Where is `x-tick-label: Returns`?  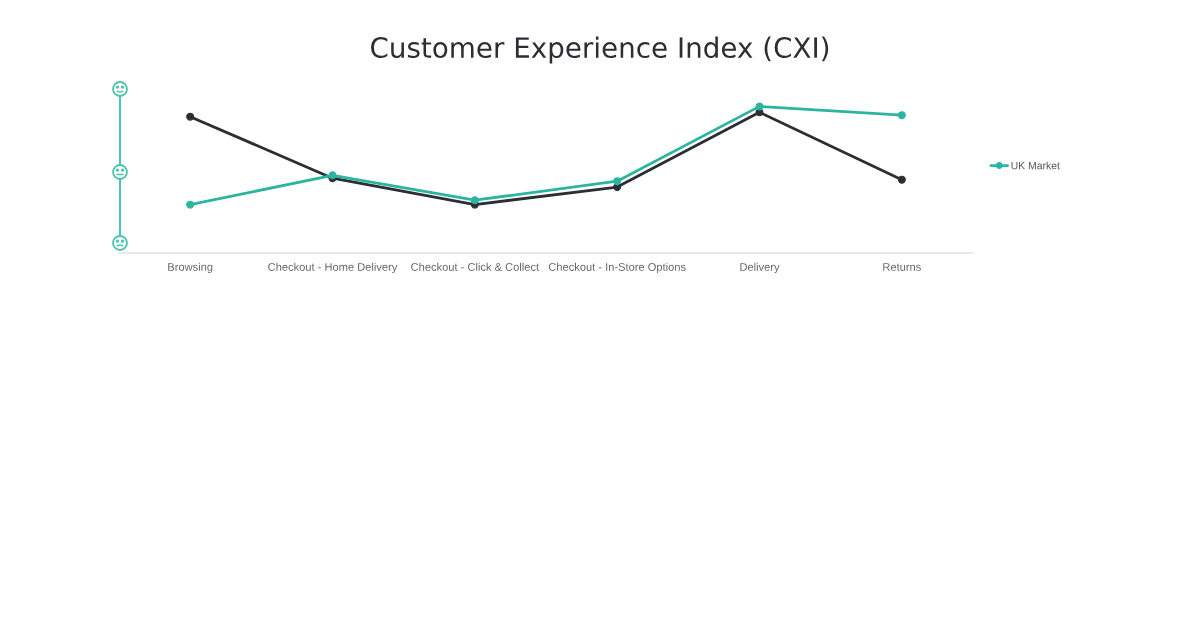
x-tick-label: Returns is located at coordinates (902, 267).